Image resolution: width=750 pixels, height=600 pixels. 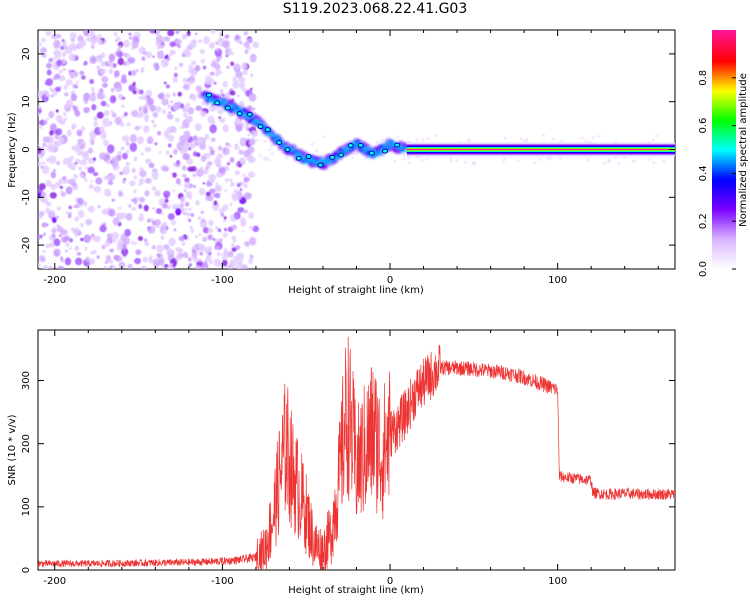 I want to click on tone-peak, so click(x=308, y=157).